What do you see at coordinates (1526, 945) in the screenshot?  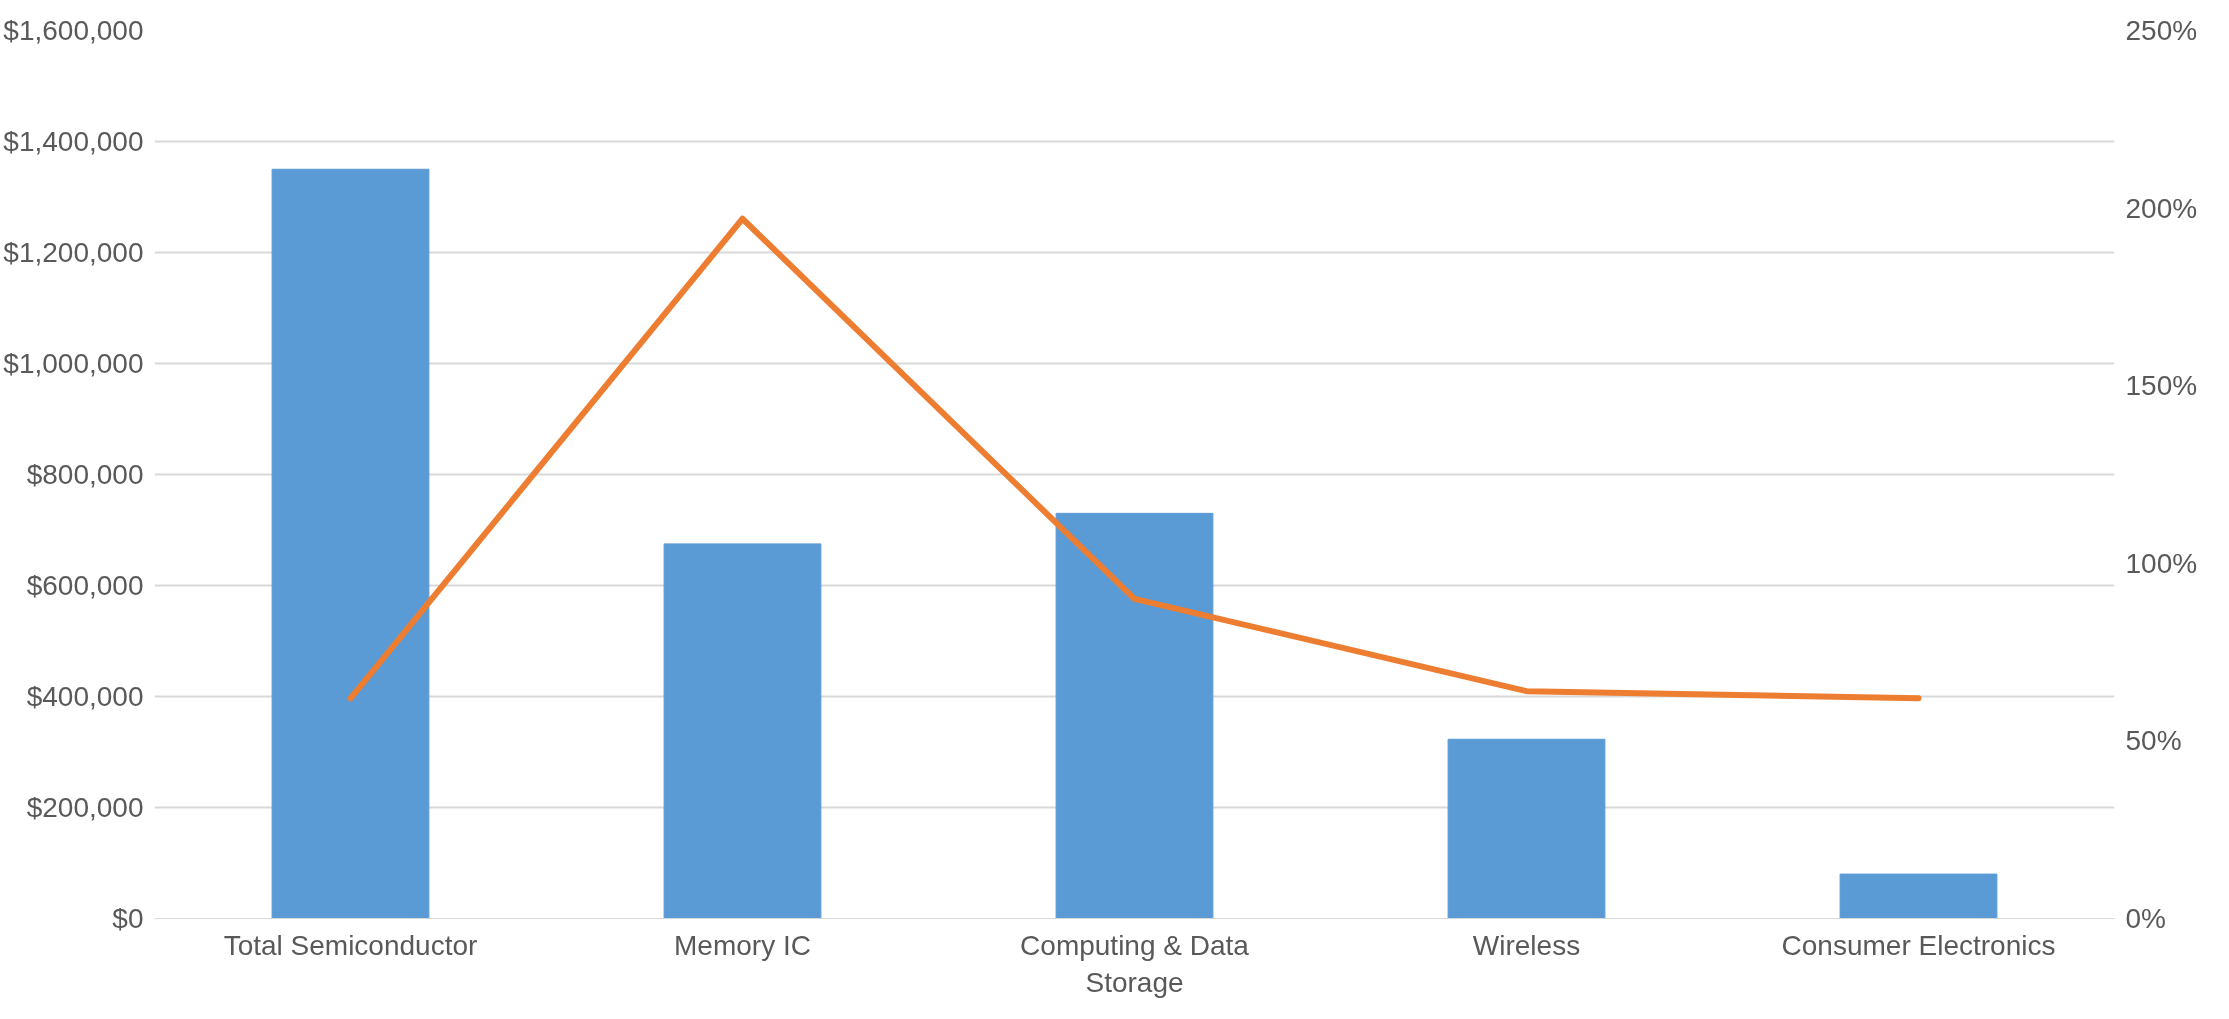 I see `x-tick-label: Wireless` at bounding box center [1526, 945].